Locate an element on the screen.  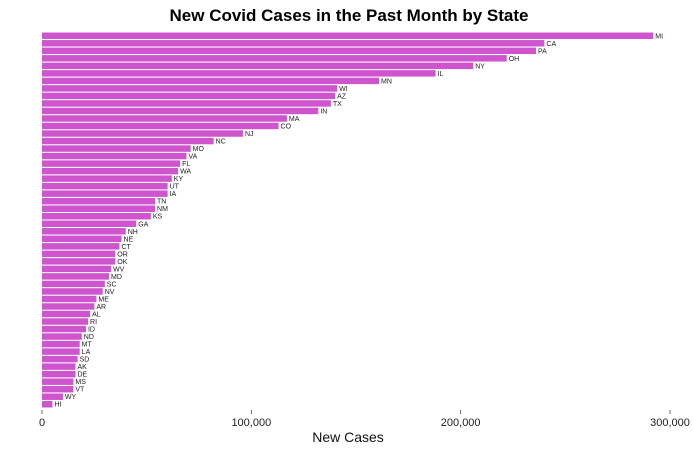
bar-ky is located at coordinates (107, 178).